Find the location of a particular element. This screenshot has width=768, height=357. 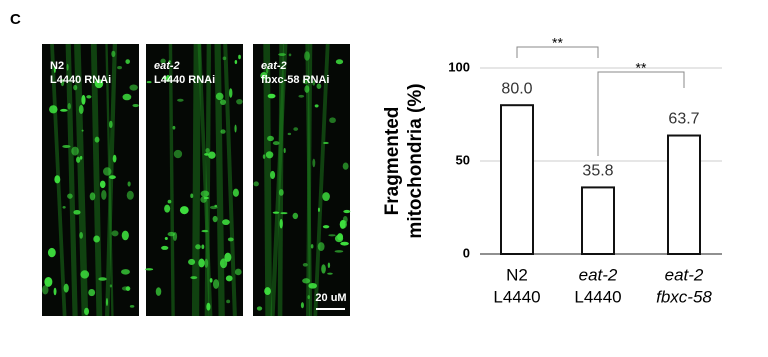

image-label: N2 is located at coordinates (57, 66).